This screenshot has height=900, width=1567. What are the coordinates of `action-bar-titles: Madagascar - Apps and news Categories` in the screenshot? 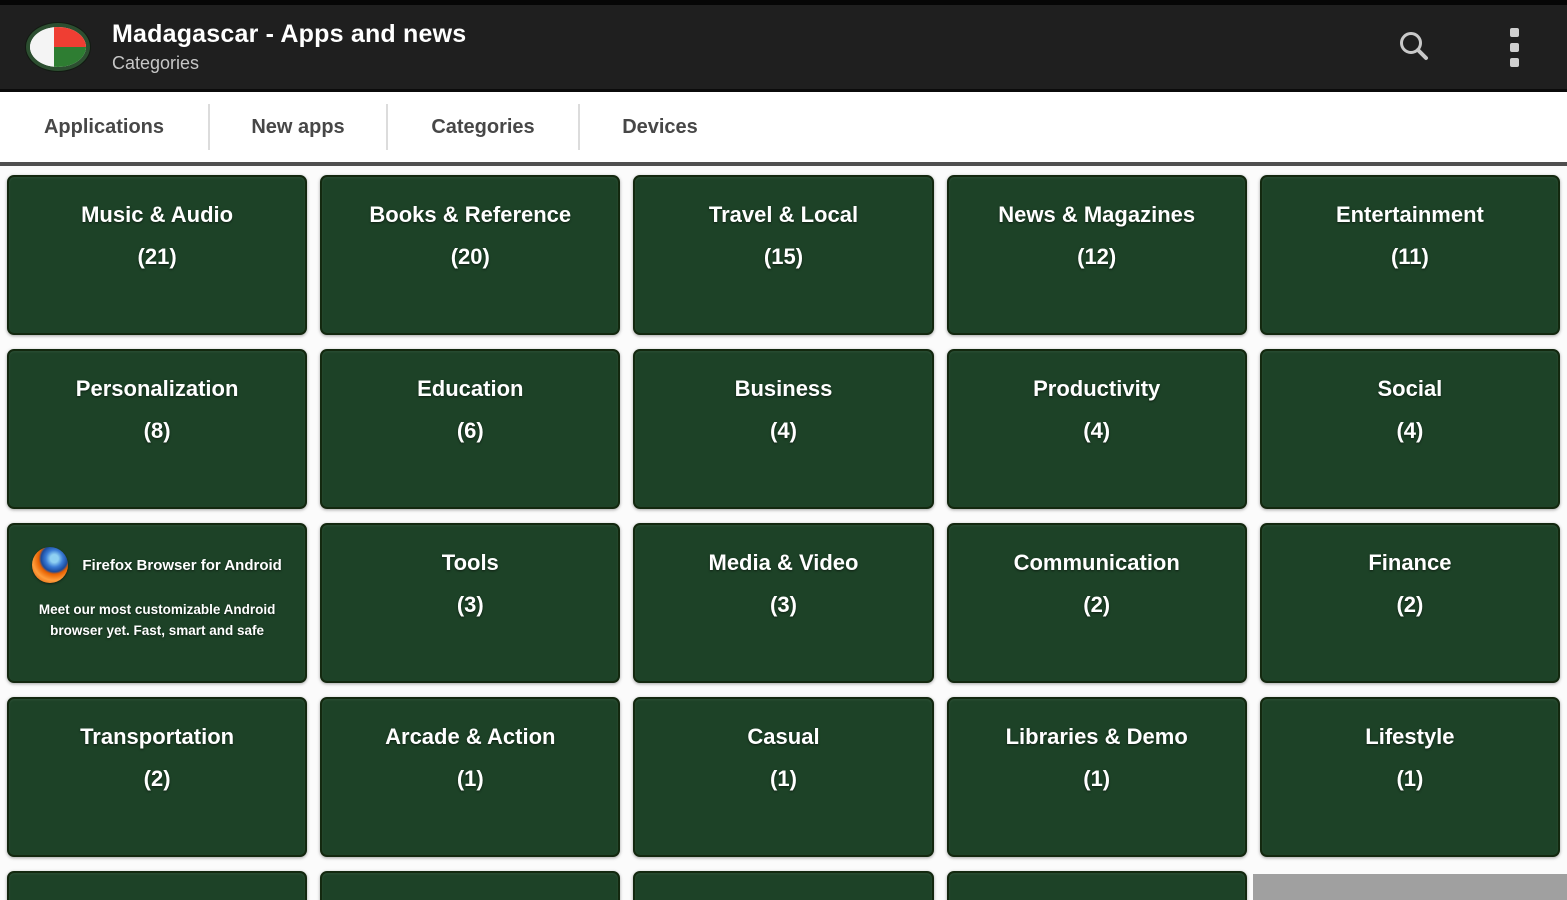 It's located at (289, 47).